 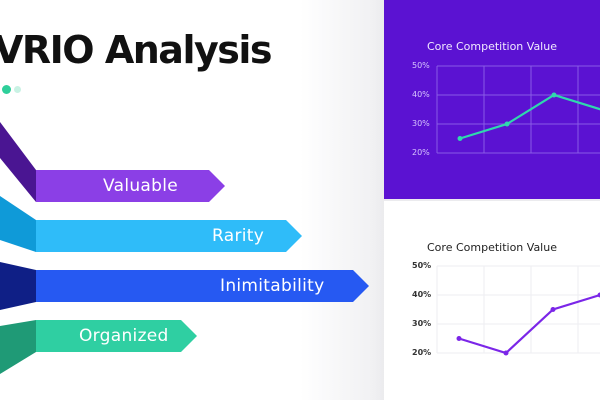 What do you see at coordinates (18, 162) in the screenshot?
I see `ribbon-valuable-fold` at bounding box center [18, 162].